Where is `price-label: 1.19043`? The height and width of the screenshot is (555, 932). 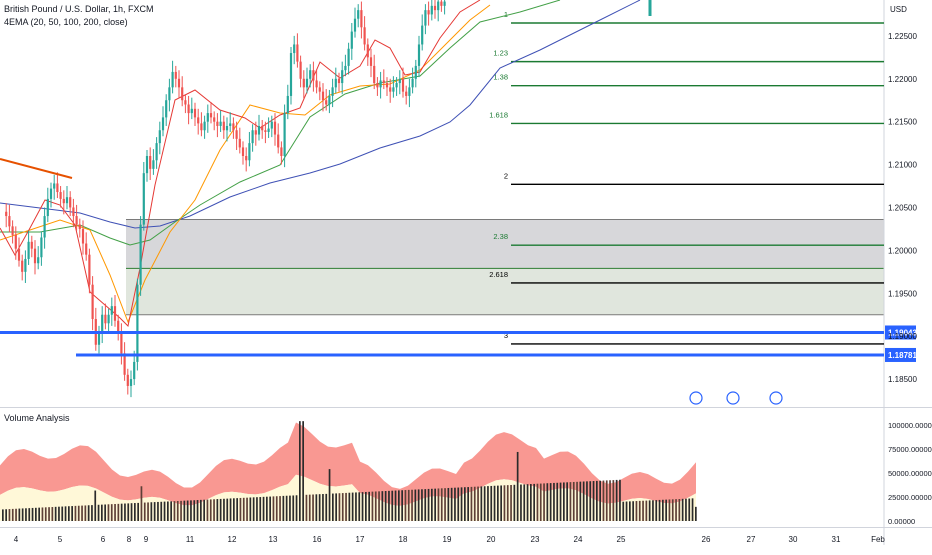
price-label: 1.19043 is located at coordinates (902, 332).